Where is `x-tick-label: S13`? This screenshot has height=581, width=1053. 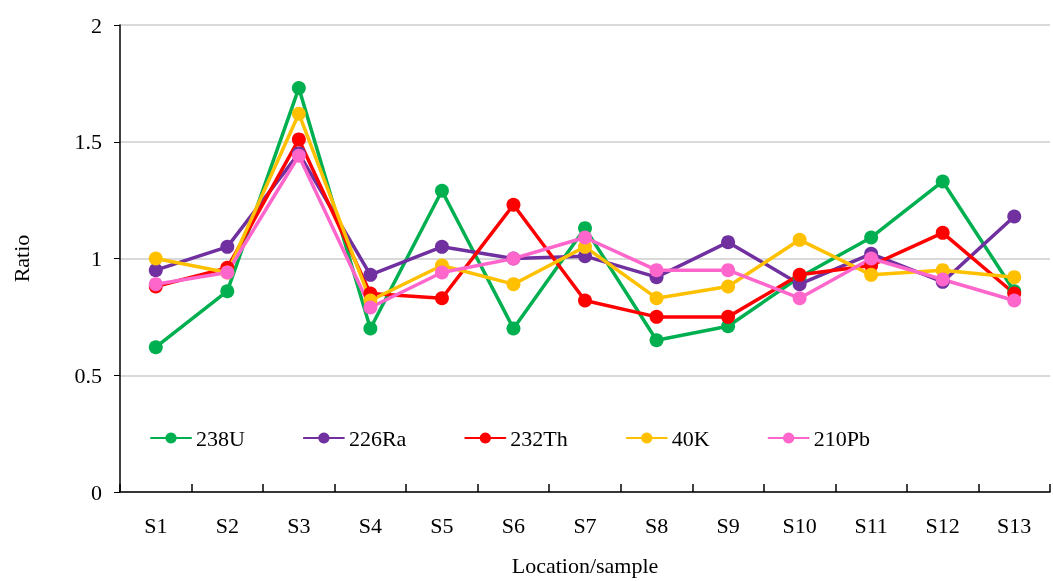
x-tick-label: S13 is located at coordinates (1014, 525).